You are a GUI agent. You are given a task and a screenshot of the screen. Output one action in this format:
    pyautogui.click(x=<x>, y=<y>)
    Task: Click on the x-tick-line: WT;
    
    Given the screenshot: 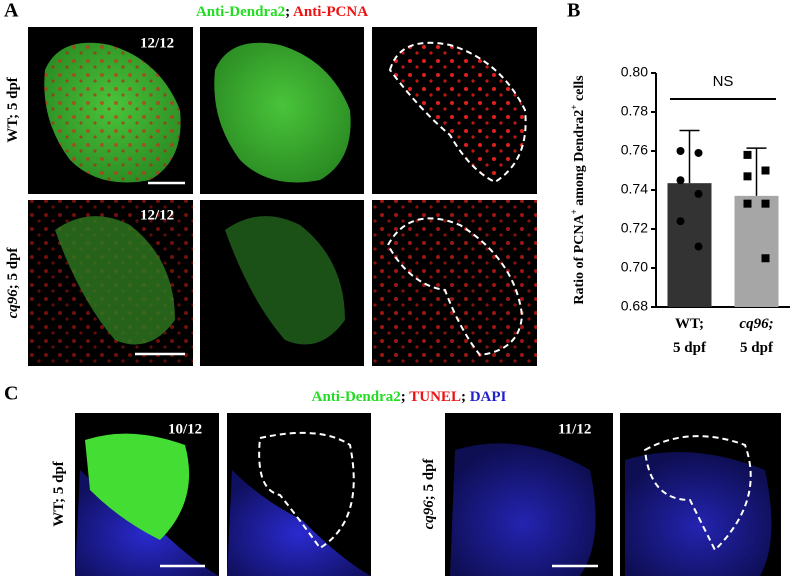 What is the action you would take?
    pyautogui.click(x=689, y=324)
    